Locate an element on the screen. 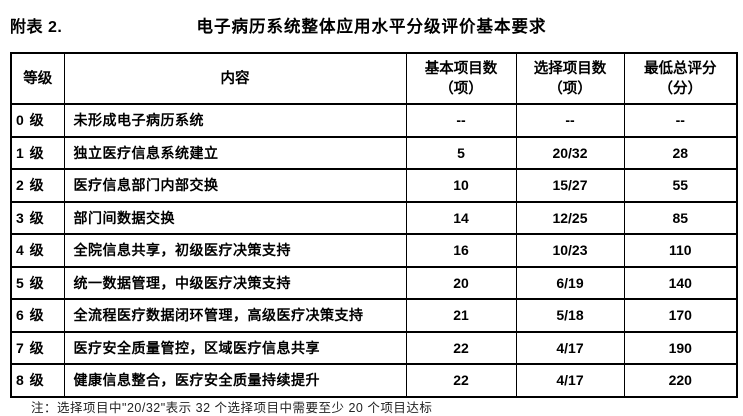  table-header: 等级 内容 基本项目数 （项） 选择项目数 （项） 最低总评分 （分） is located at coordinates (374, 78).